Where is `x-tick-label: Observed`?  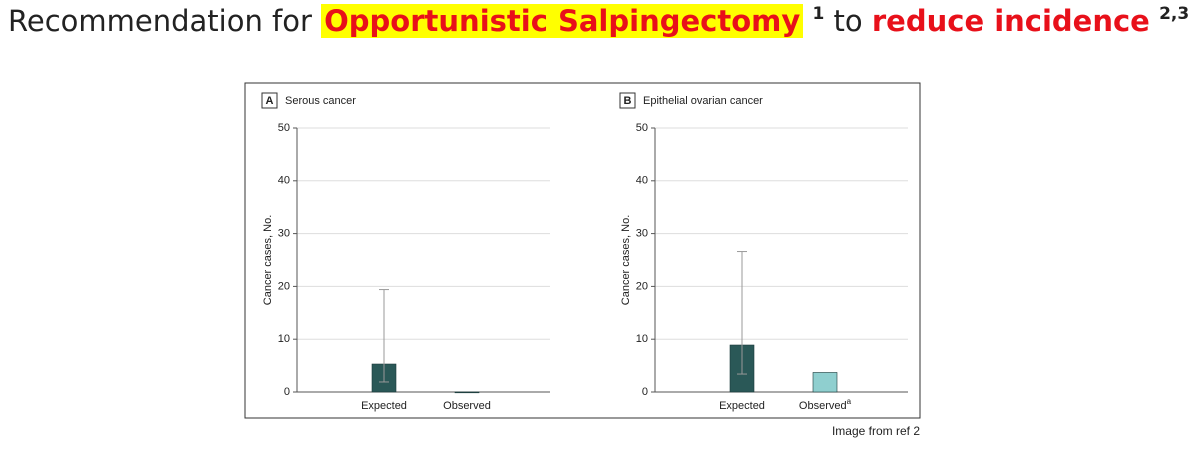
x-tick-label: Observed is located at coordinates (467, 406).